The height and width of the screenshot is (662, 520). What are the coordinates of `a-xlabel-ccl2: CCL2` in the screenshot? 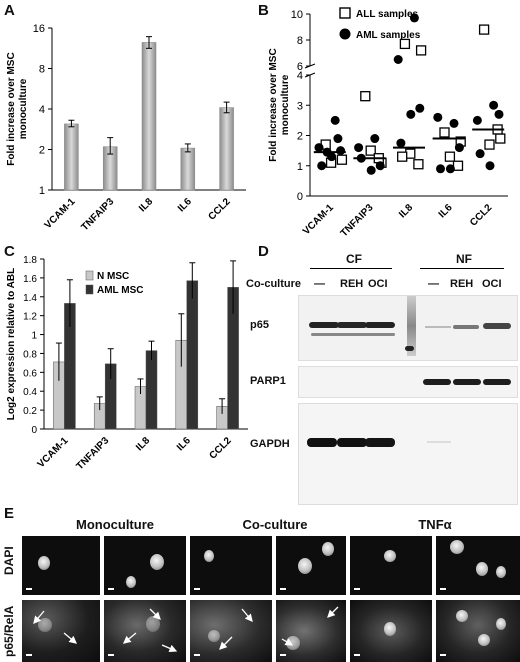 It's located at (219, 209).